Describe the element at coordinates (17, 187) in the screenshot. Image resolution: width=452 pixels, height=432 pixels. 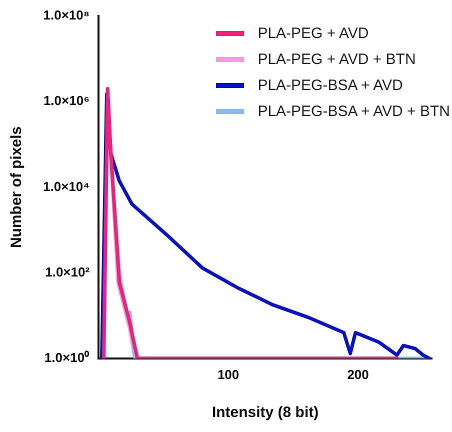
I see `y-axis-title: Number of pixels` at that location.